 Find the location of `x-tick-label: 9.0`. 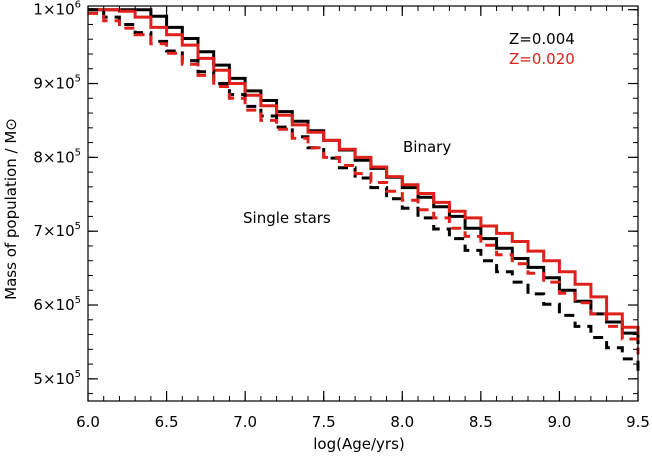

x-tick-label: 9.0 is located at coordinates (559, 422).